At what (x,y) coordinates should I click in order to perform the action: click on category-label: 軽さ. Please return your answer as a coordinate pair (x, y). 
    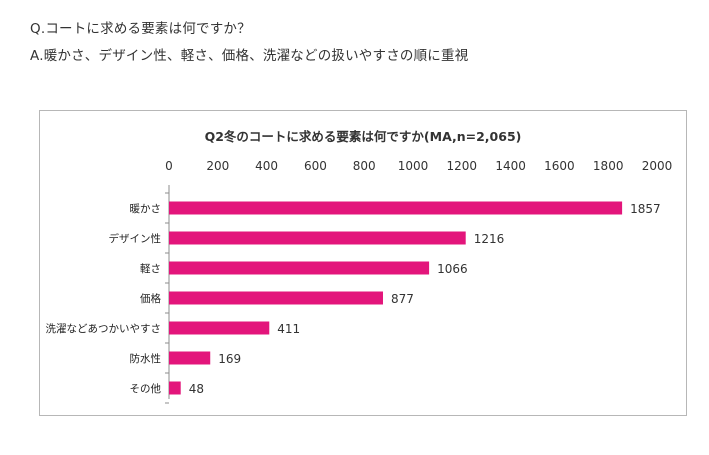
    Looking at the image, I should click on (150, 269).